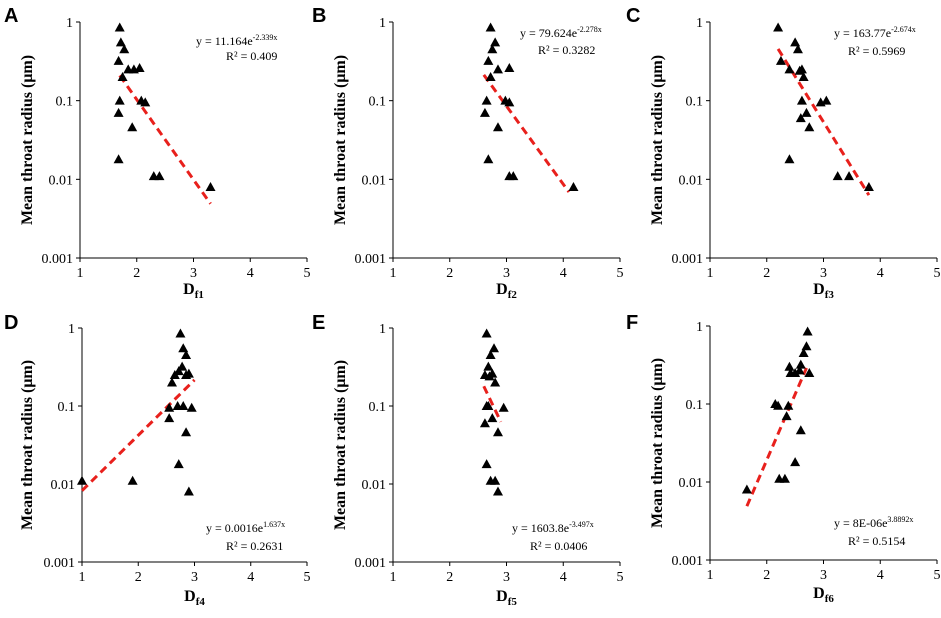  Describe the element at coordinates (236, 40) in the screenshot. I see `trend-equation: y = 11.164e-2.339x` at that location.